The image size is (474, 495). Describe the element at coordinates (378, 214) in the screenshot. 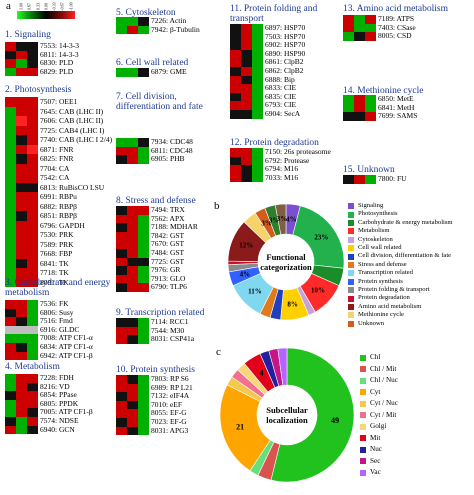

I see `legend-label: Photosynthesis` at that location.